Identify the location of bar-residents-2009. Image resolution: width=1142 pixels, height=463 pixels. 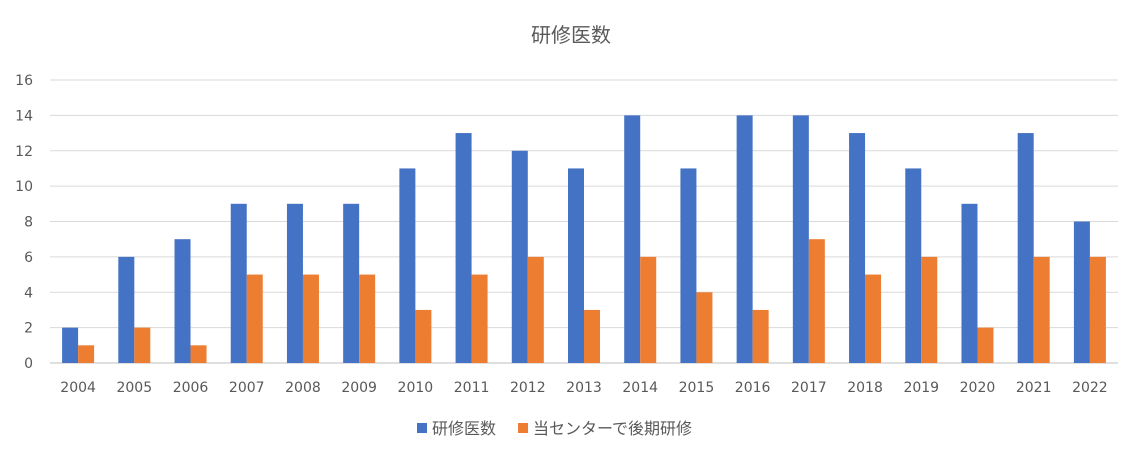
(351, 283).